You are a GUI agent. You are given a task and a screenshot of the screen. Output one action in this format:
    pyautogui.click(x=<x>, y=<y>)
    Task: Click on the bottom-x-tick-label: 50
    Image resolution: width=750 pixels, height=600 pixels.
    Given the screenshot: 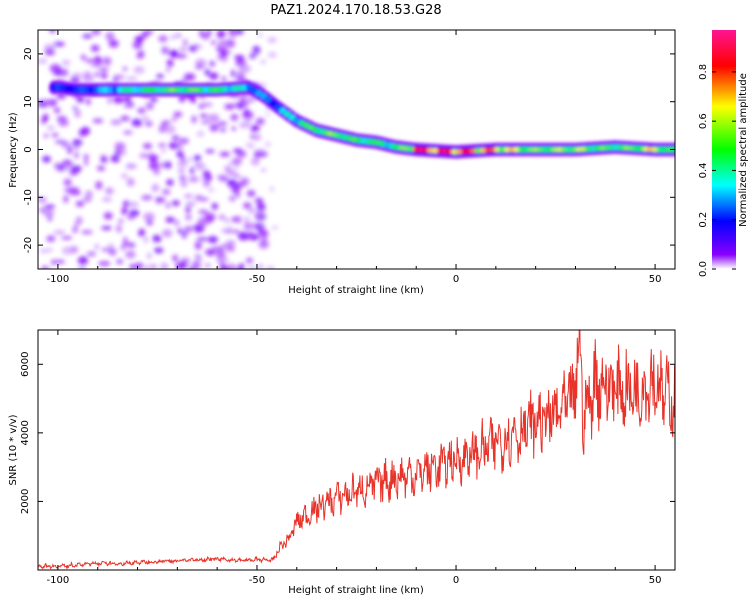 What is the action you would take?
    pyautogui.click(x=655, y=580)
    